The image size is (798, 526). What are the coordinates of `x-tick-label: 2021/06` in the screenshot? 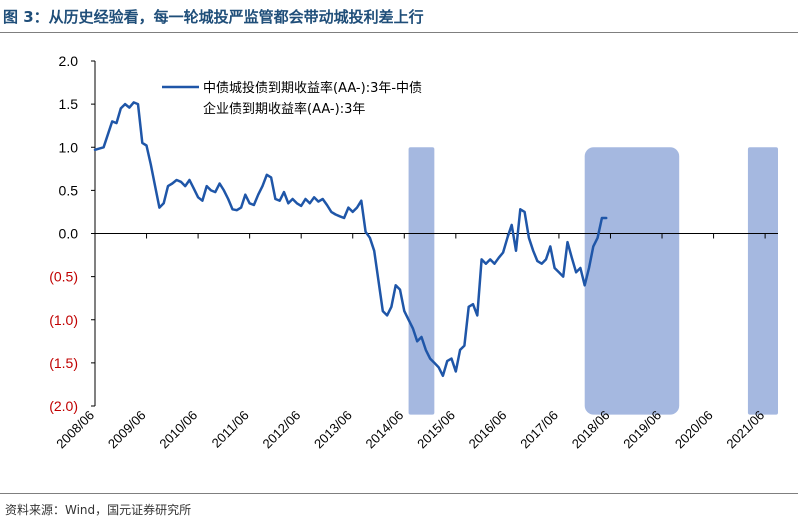 It's located at (745, 430).